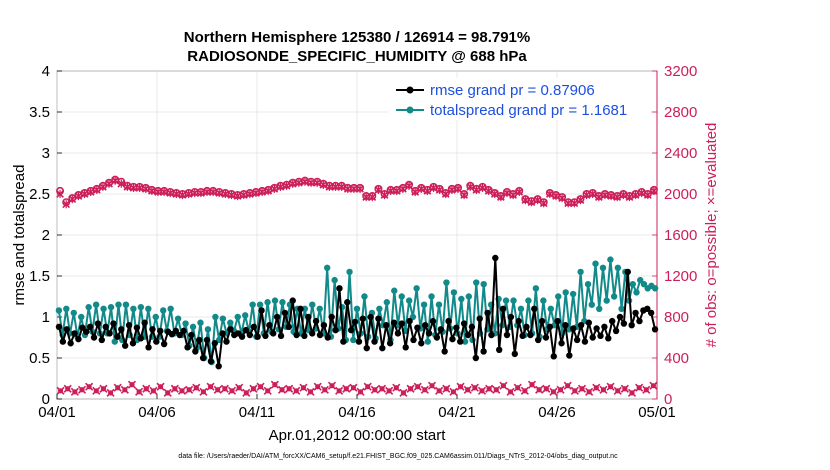  What do you see at coordinates (676, 317) in the screenshot?
I see `y-right-tick-label: 800` at bounding box center [676, 317].